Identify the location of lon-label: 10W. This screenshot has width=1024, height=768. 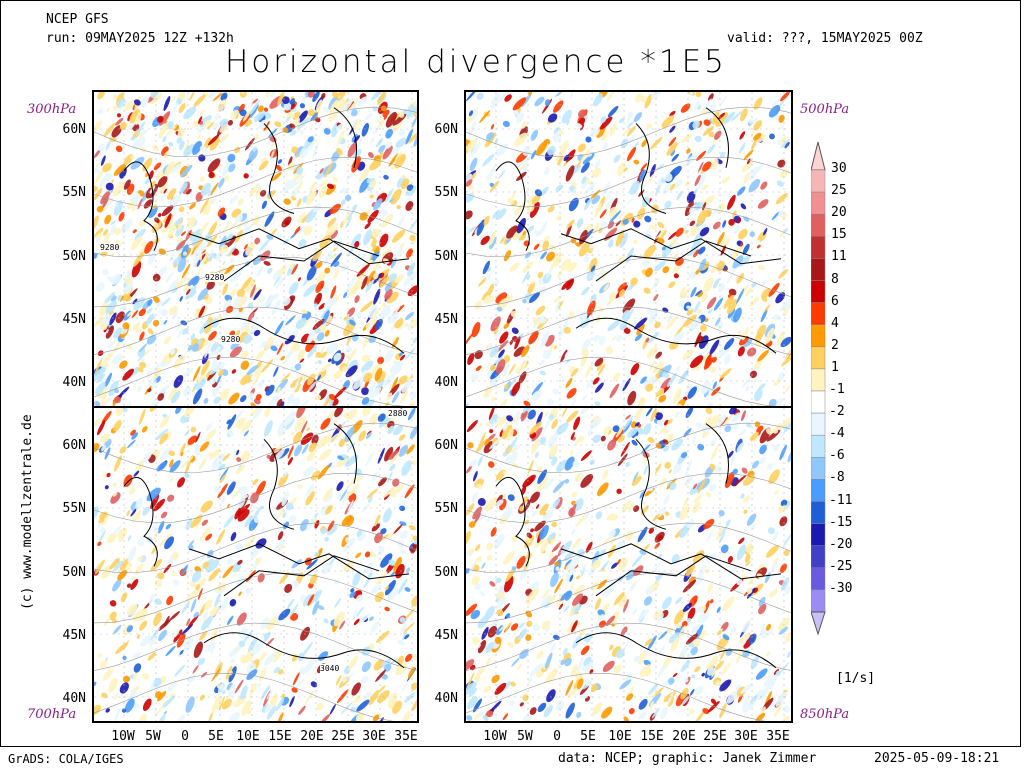
(123, 736).